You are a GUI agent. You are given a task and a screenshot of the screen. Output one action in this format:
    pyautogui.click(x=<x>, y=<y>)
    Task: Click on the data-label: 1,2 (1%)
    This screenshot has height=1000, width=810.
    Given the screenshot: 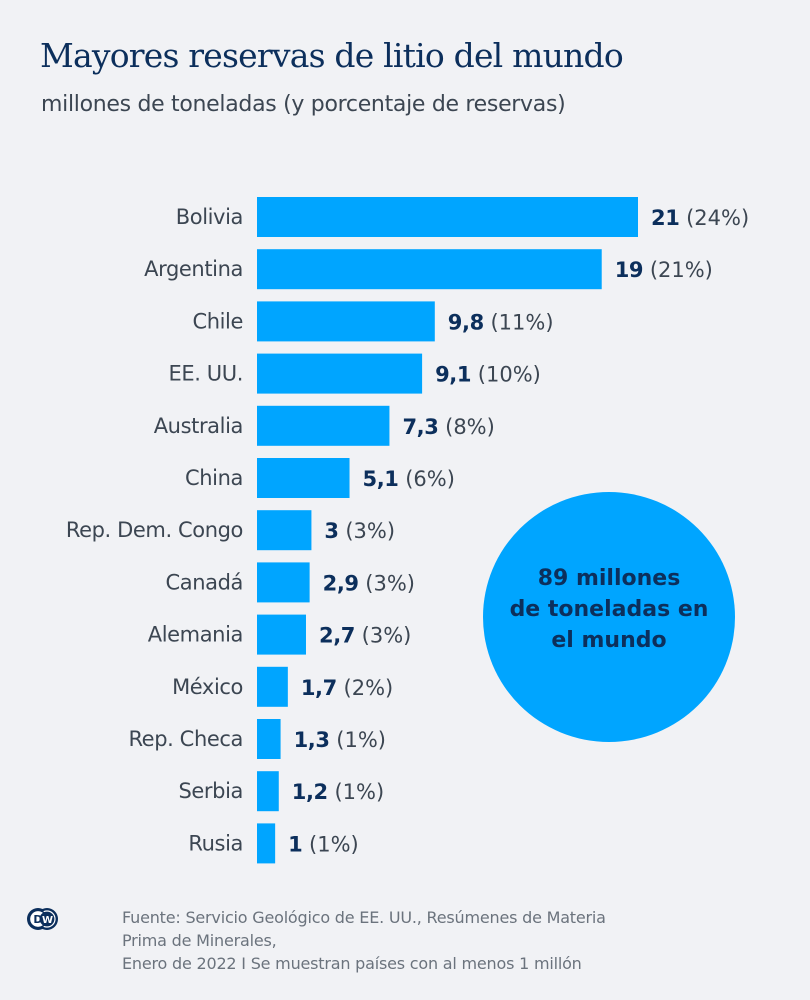 What is the action you would take?
    pyautogui.click(x=338, y=792)
    